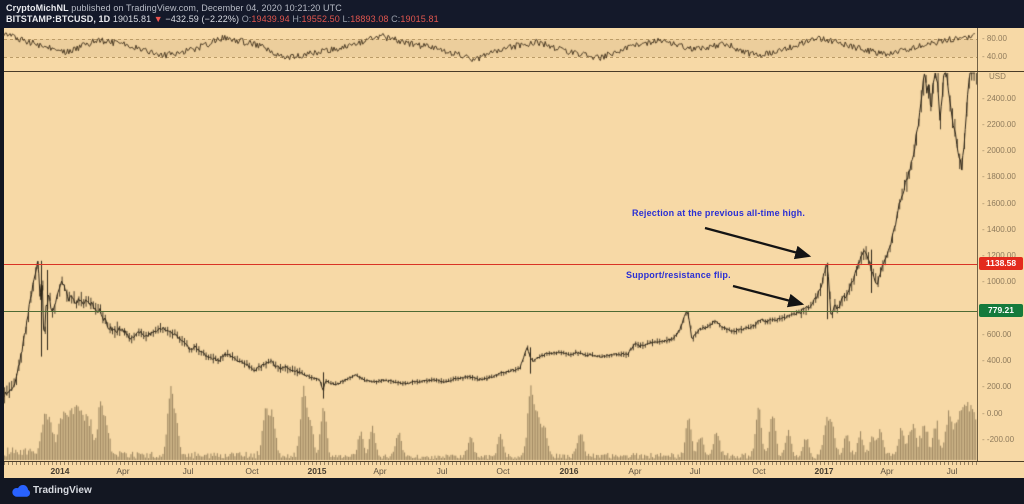  What do you see at coordinates (62, 490) in the screenshot?
I see `brand-name: TradingView` at bounding box center [62, 490].